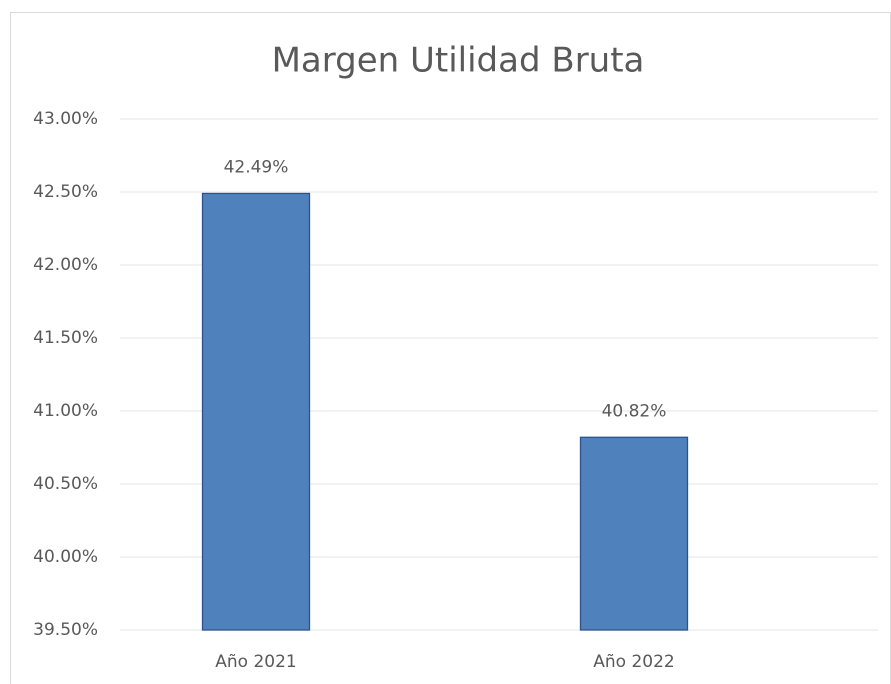  What do you see at coordinates (65, 192) in the screenshot?
I see `y-tick-label: 42.50%` at bounding box center [65, 192].